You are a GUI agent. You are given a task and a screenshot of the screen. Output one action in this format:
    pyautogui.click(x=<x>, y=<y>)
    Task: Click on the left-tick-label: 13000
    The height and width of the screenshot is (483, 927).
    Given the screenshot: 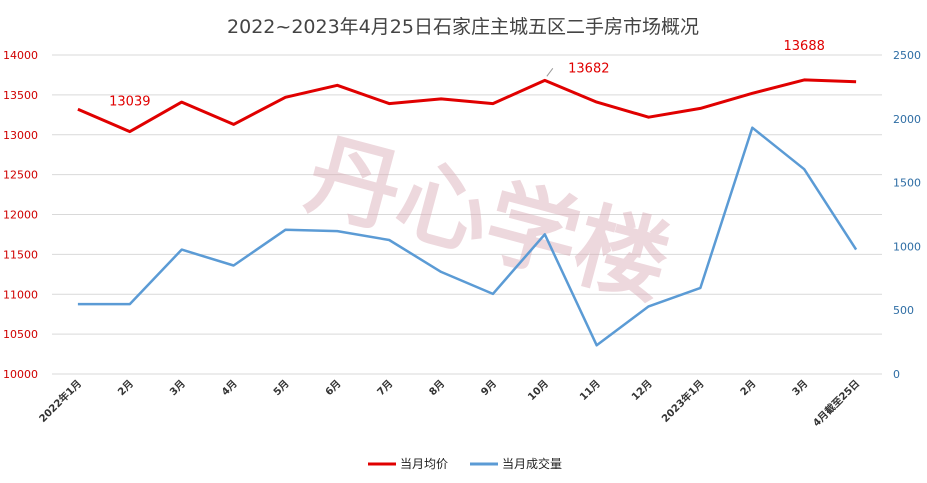 What is the action you would take?
    pyautogui.click(x=20, y=135)
    